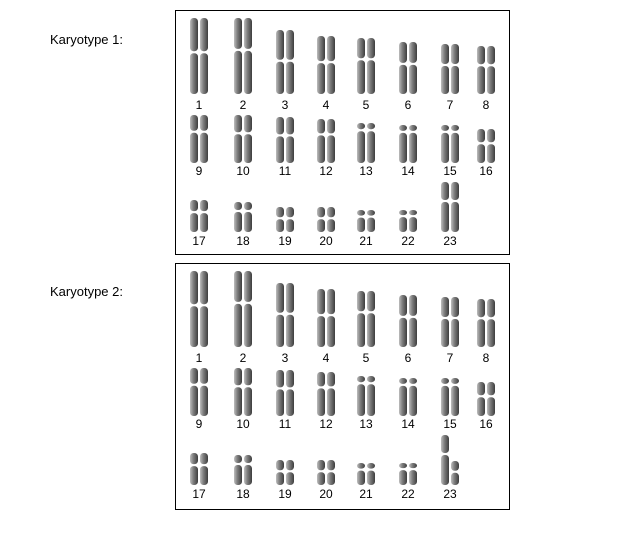 Image resolution: width=626 pixels, height=533 pixels. I want to click on karyotype-2-label: Karyotype 2:, so click(86, 291).